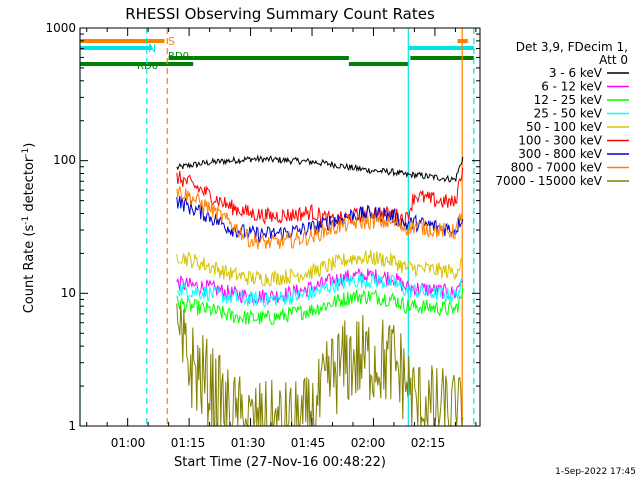  Describe the element at coordinates (60, 28) in the screenshot. I see `y-tick-label: 1000` at that location.